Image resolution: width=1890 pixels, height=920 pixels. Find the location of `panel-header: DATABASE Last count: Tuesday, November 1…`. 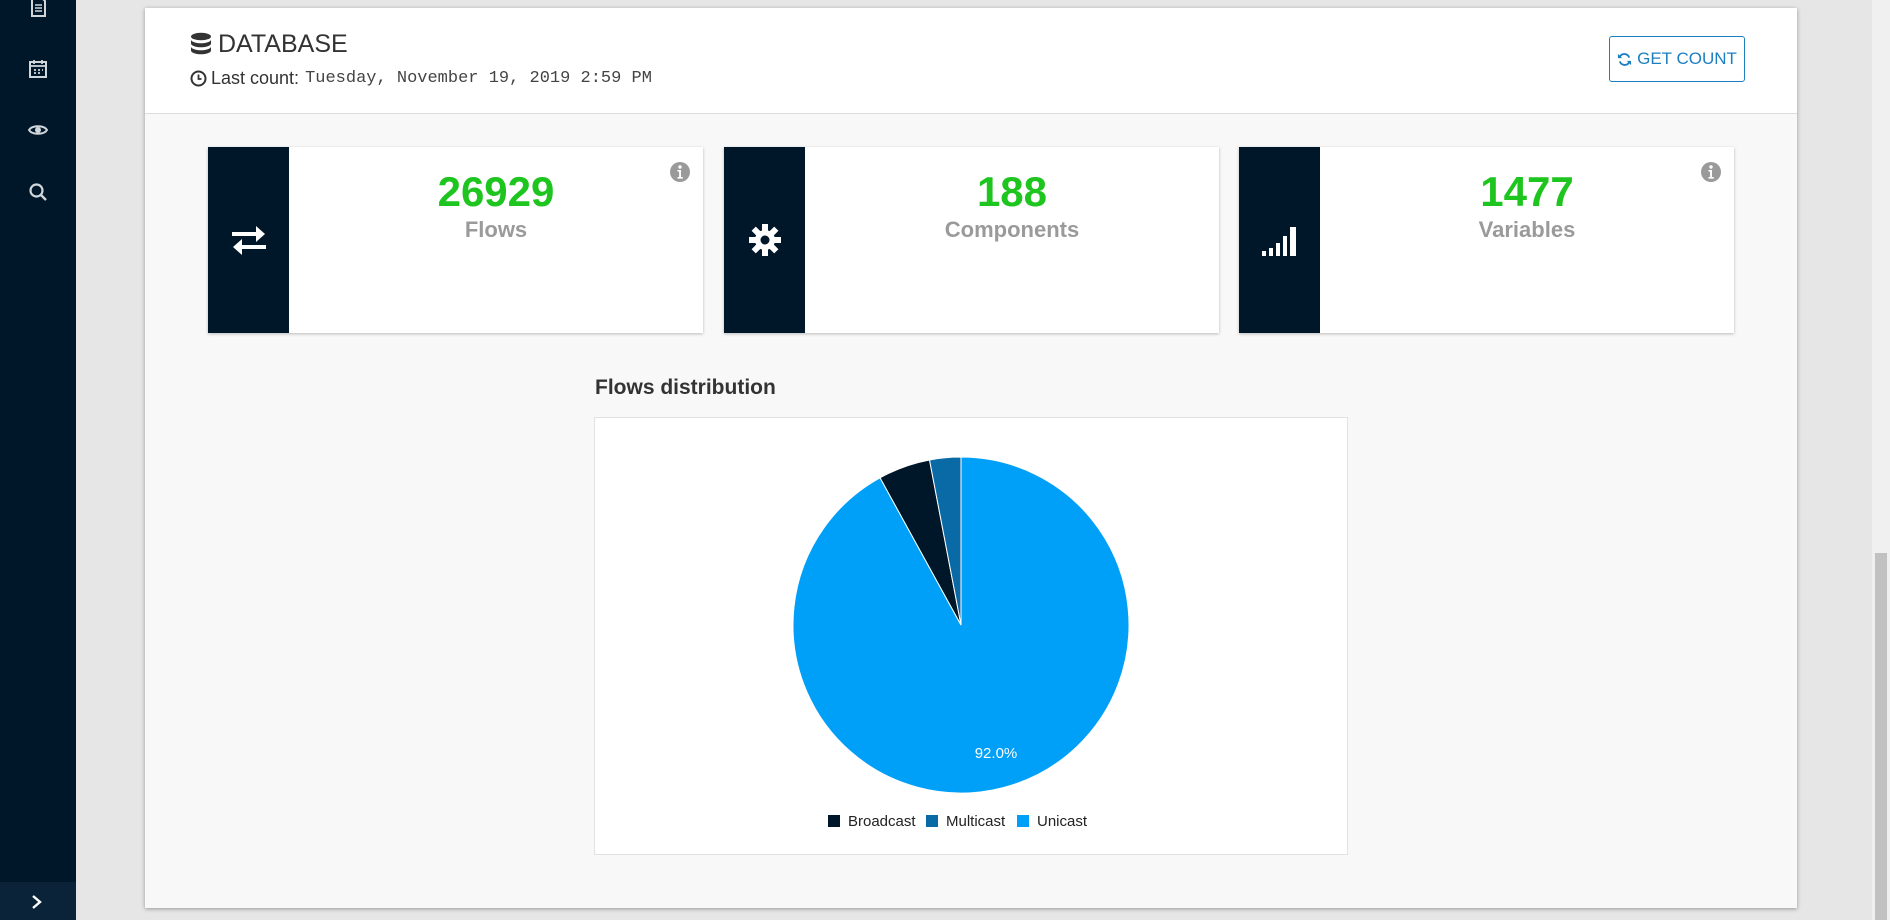

panel-header: DATABASE Last count: Tuesday, November 1… is located at coordinates (971, 61).